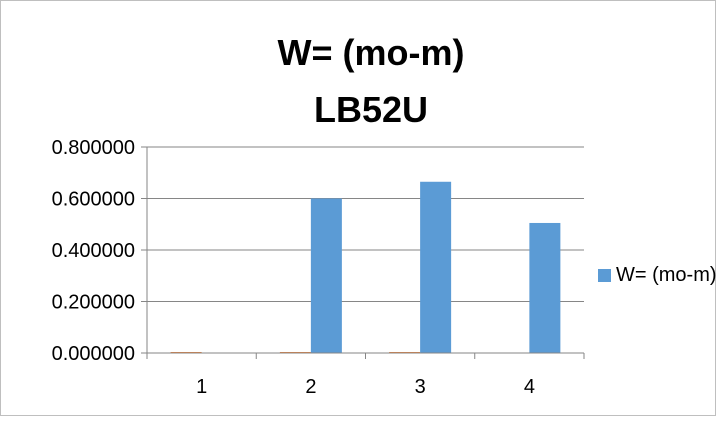 The width and height of the screenshot is (716, 422). What do you see at coordinates (201, 387) in the screenshot?
I see `x-tick-label: 1` at bounding box center [201, 387].